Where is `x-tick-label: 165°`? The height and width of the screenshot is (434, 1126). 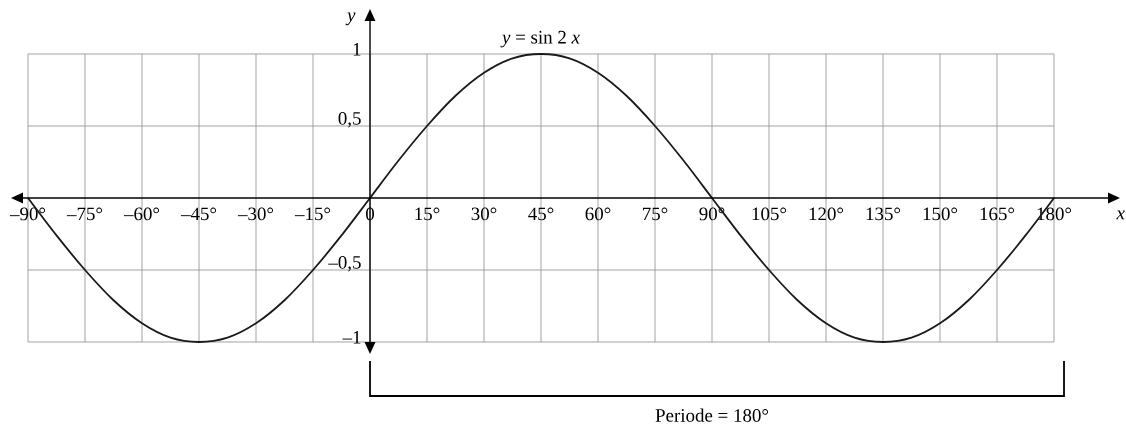
x-tick-label: 165° is located at coordinates (997, 214).